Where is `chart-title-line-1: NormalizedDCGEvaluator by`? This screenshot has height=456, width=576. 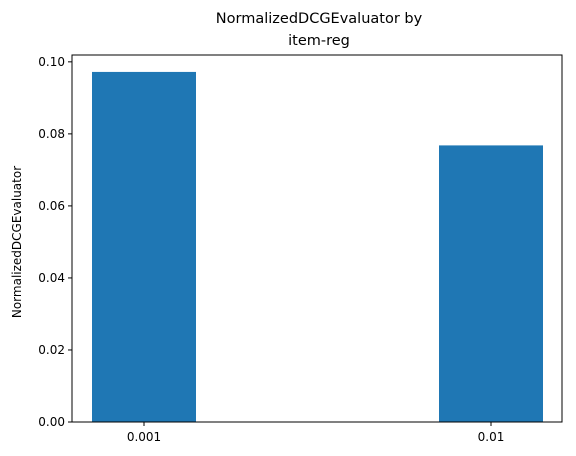 chart-title-line-1: NormalizedDCGEvaluator by is located at coordinates (319, 19).